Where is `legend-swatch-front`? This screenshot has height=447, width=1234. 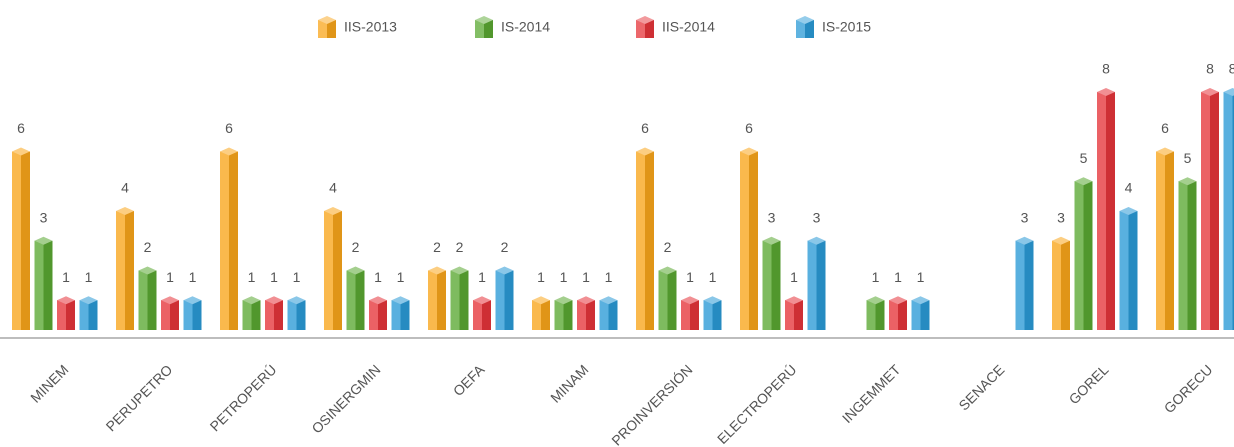 legend-swatch-front is located at coordinates (800, 29).